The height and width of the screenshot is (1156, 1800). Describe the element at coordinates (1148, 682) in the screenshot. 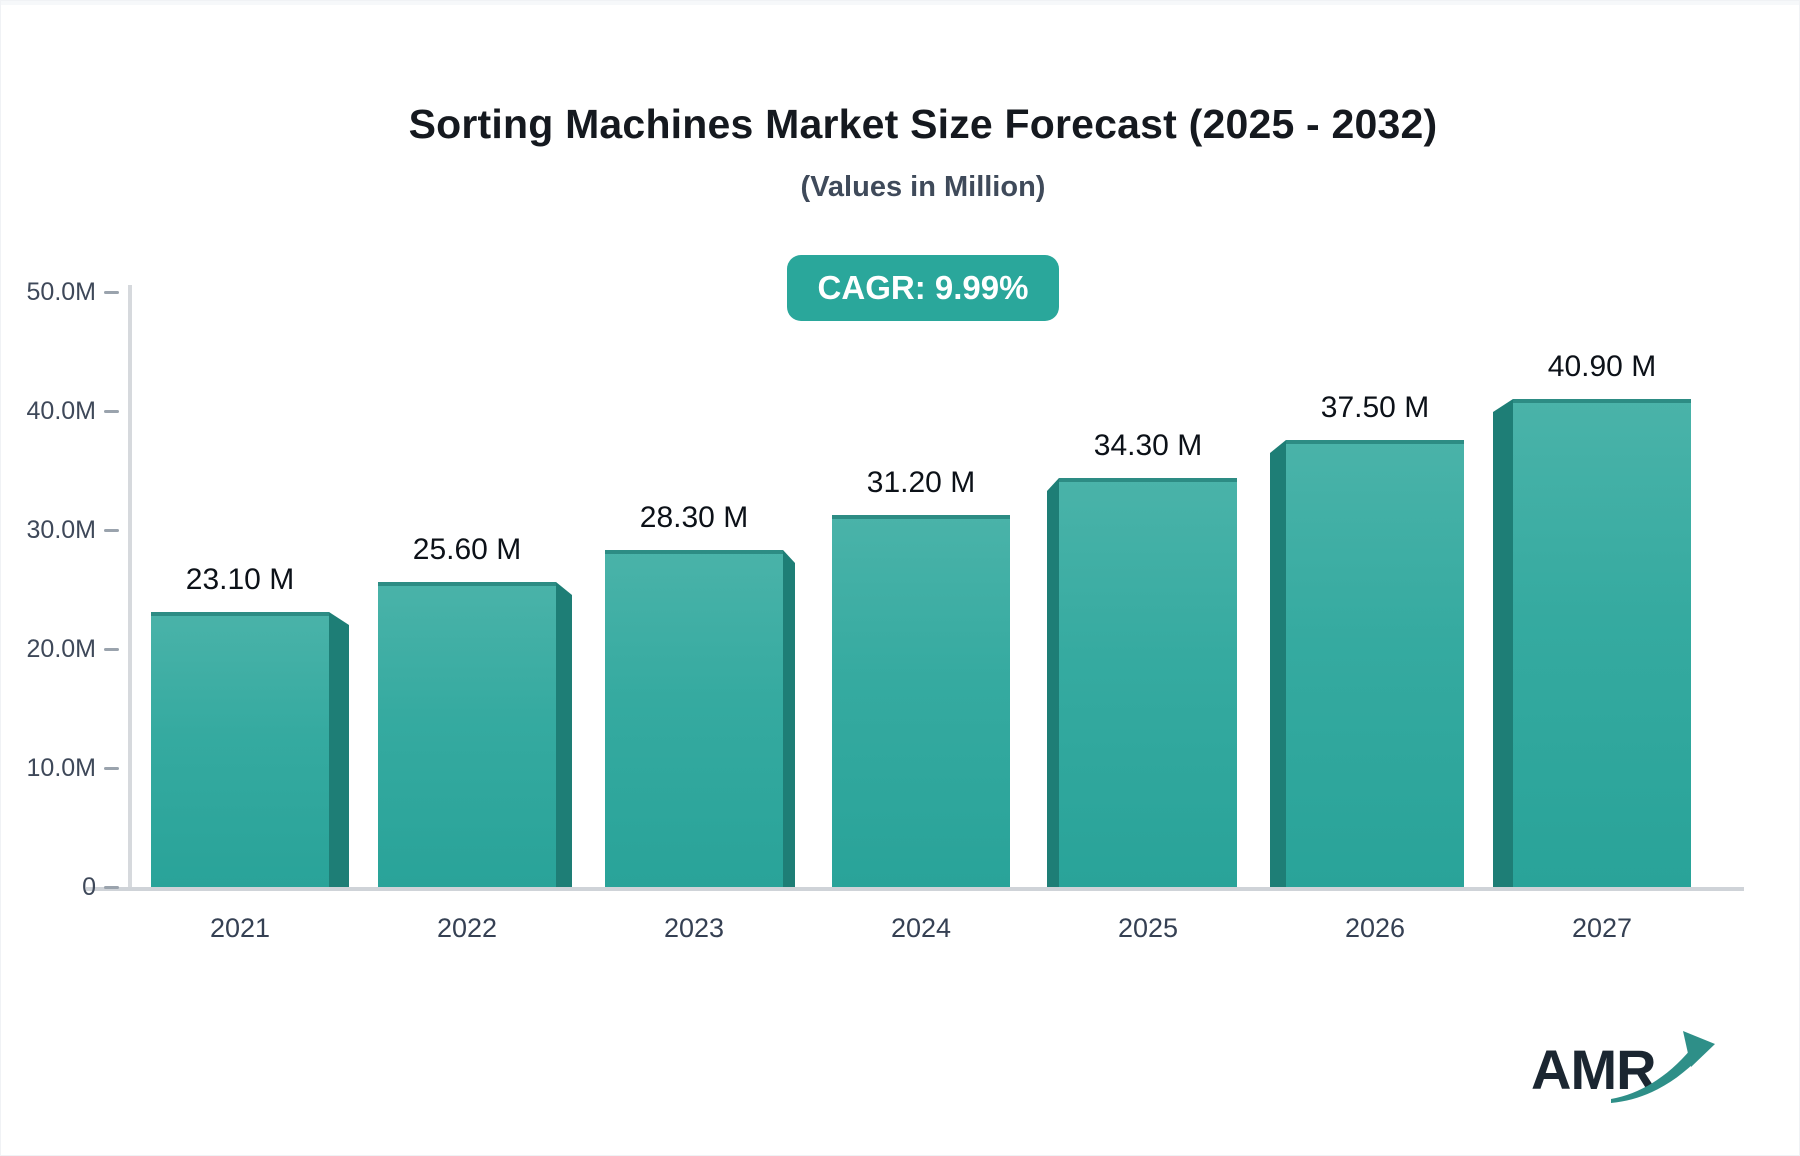

I see `bar-2025` at that location.